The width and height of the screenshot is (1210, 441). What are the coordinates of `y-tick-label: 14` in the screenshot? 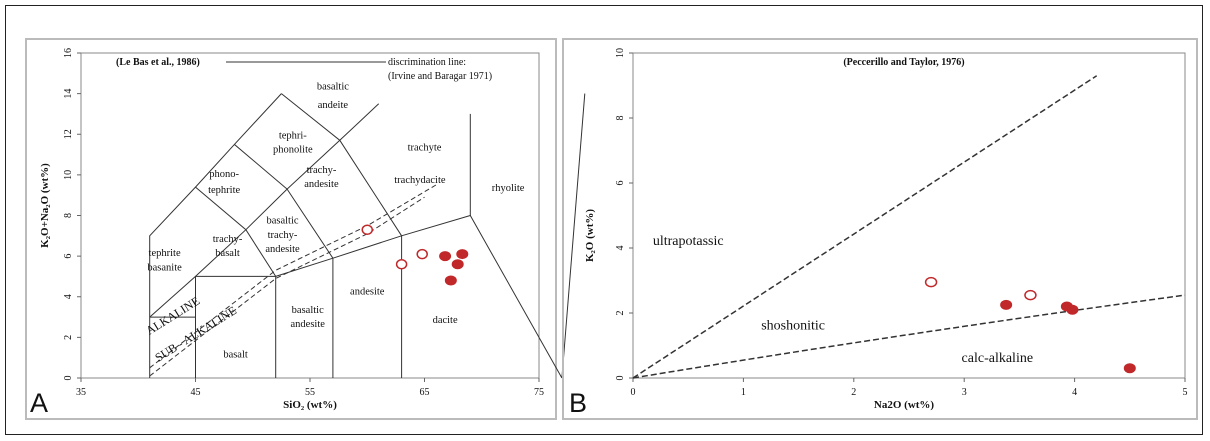 It's located at (68, 94).